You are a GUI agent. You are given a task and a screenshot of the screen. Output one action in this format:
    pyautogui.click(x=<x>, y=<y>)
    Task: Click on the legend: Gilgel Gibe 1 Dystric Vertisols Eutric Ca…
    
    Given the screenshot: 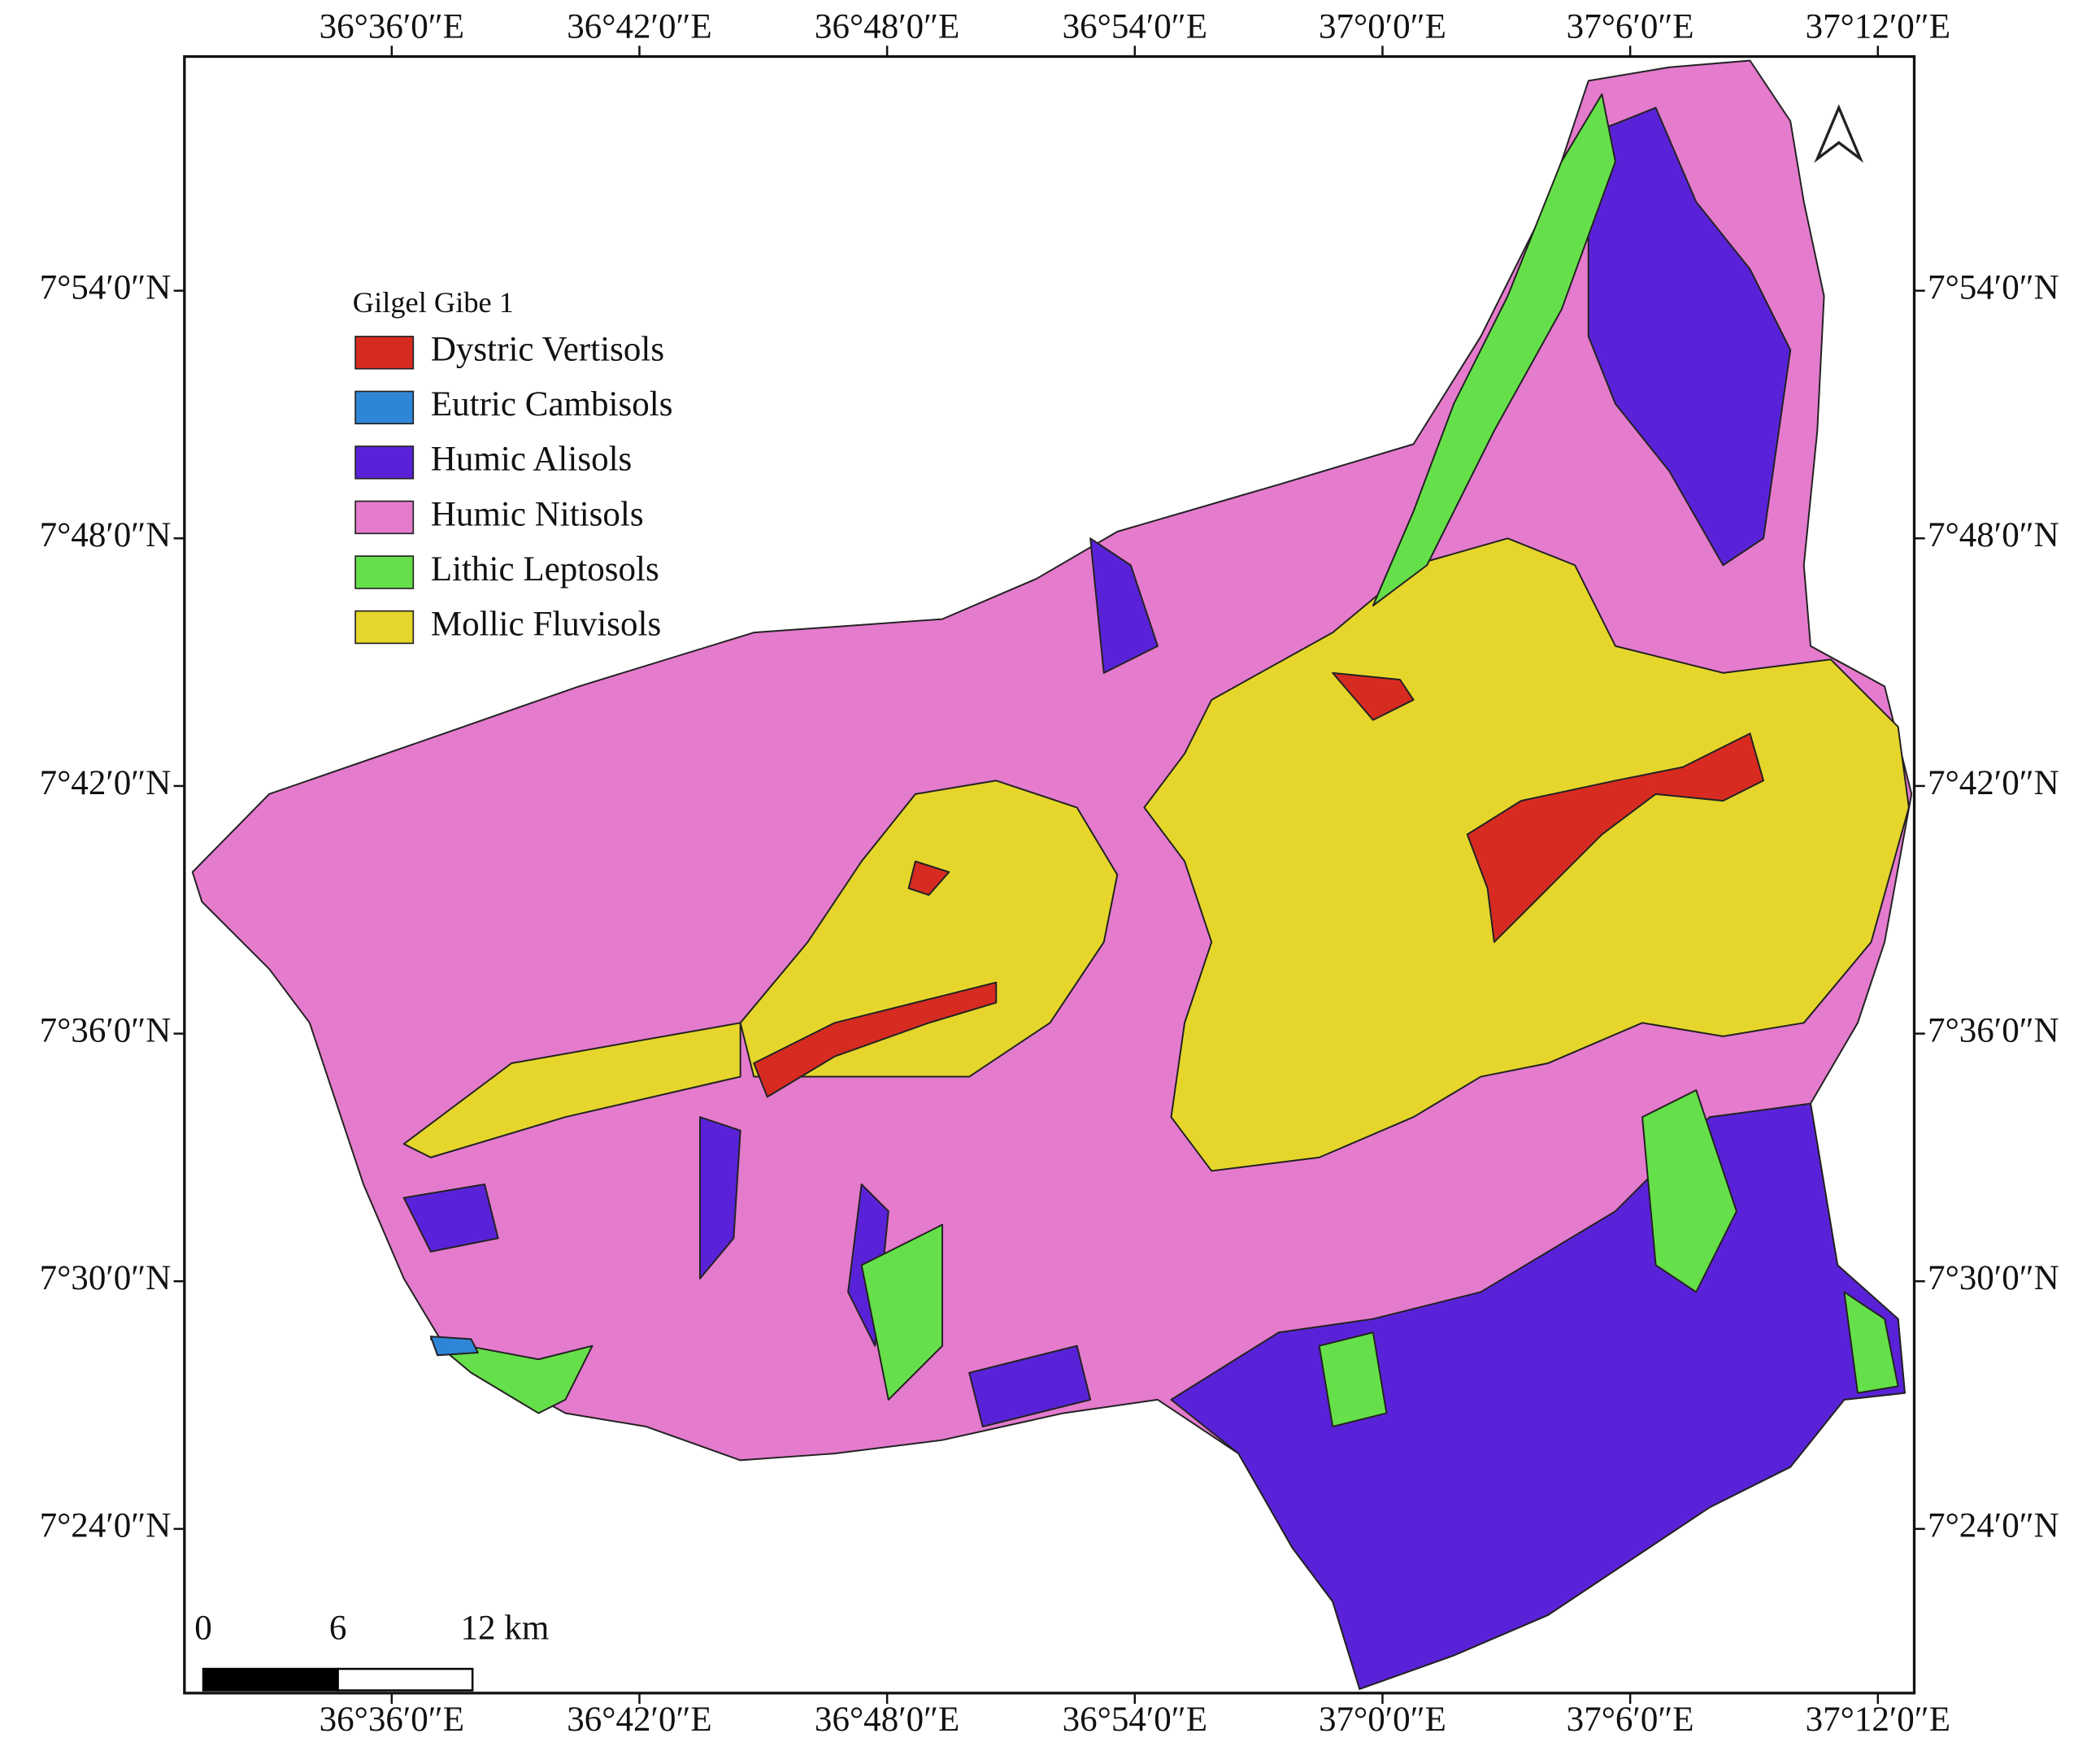 What is the action you would take?
    pyautogui.click(x=513, y=465)
    